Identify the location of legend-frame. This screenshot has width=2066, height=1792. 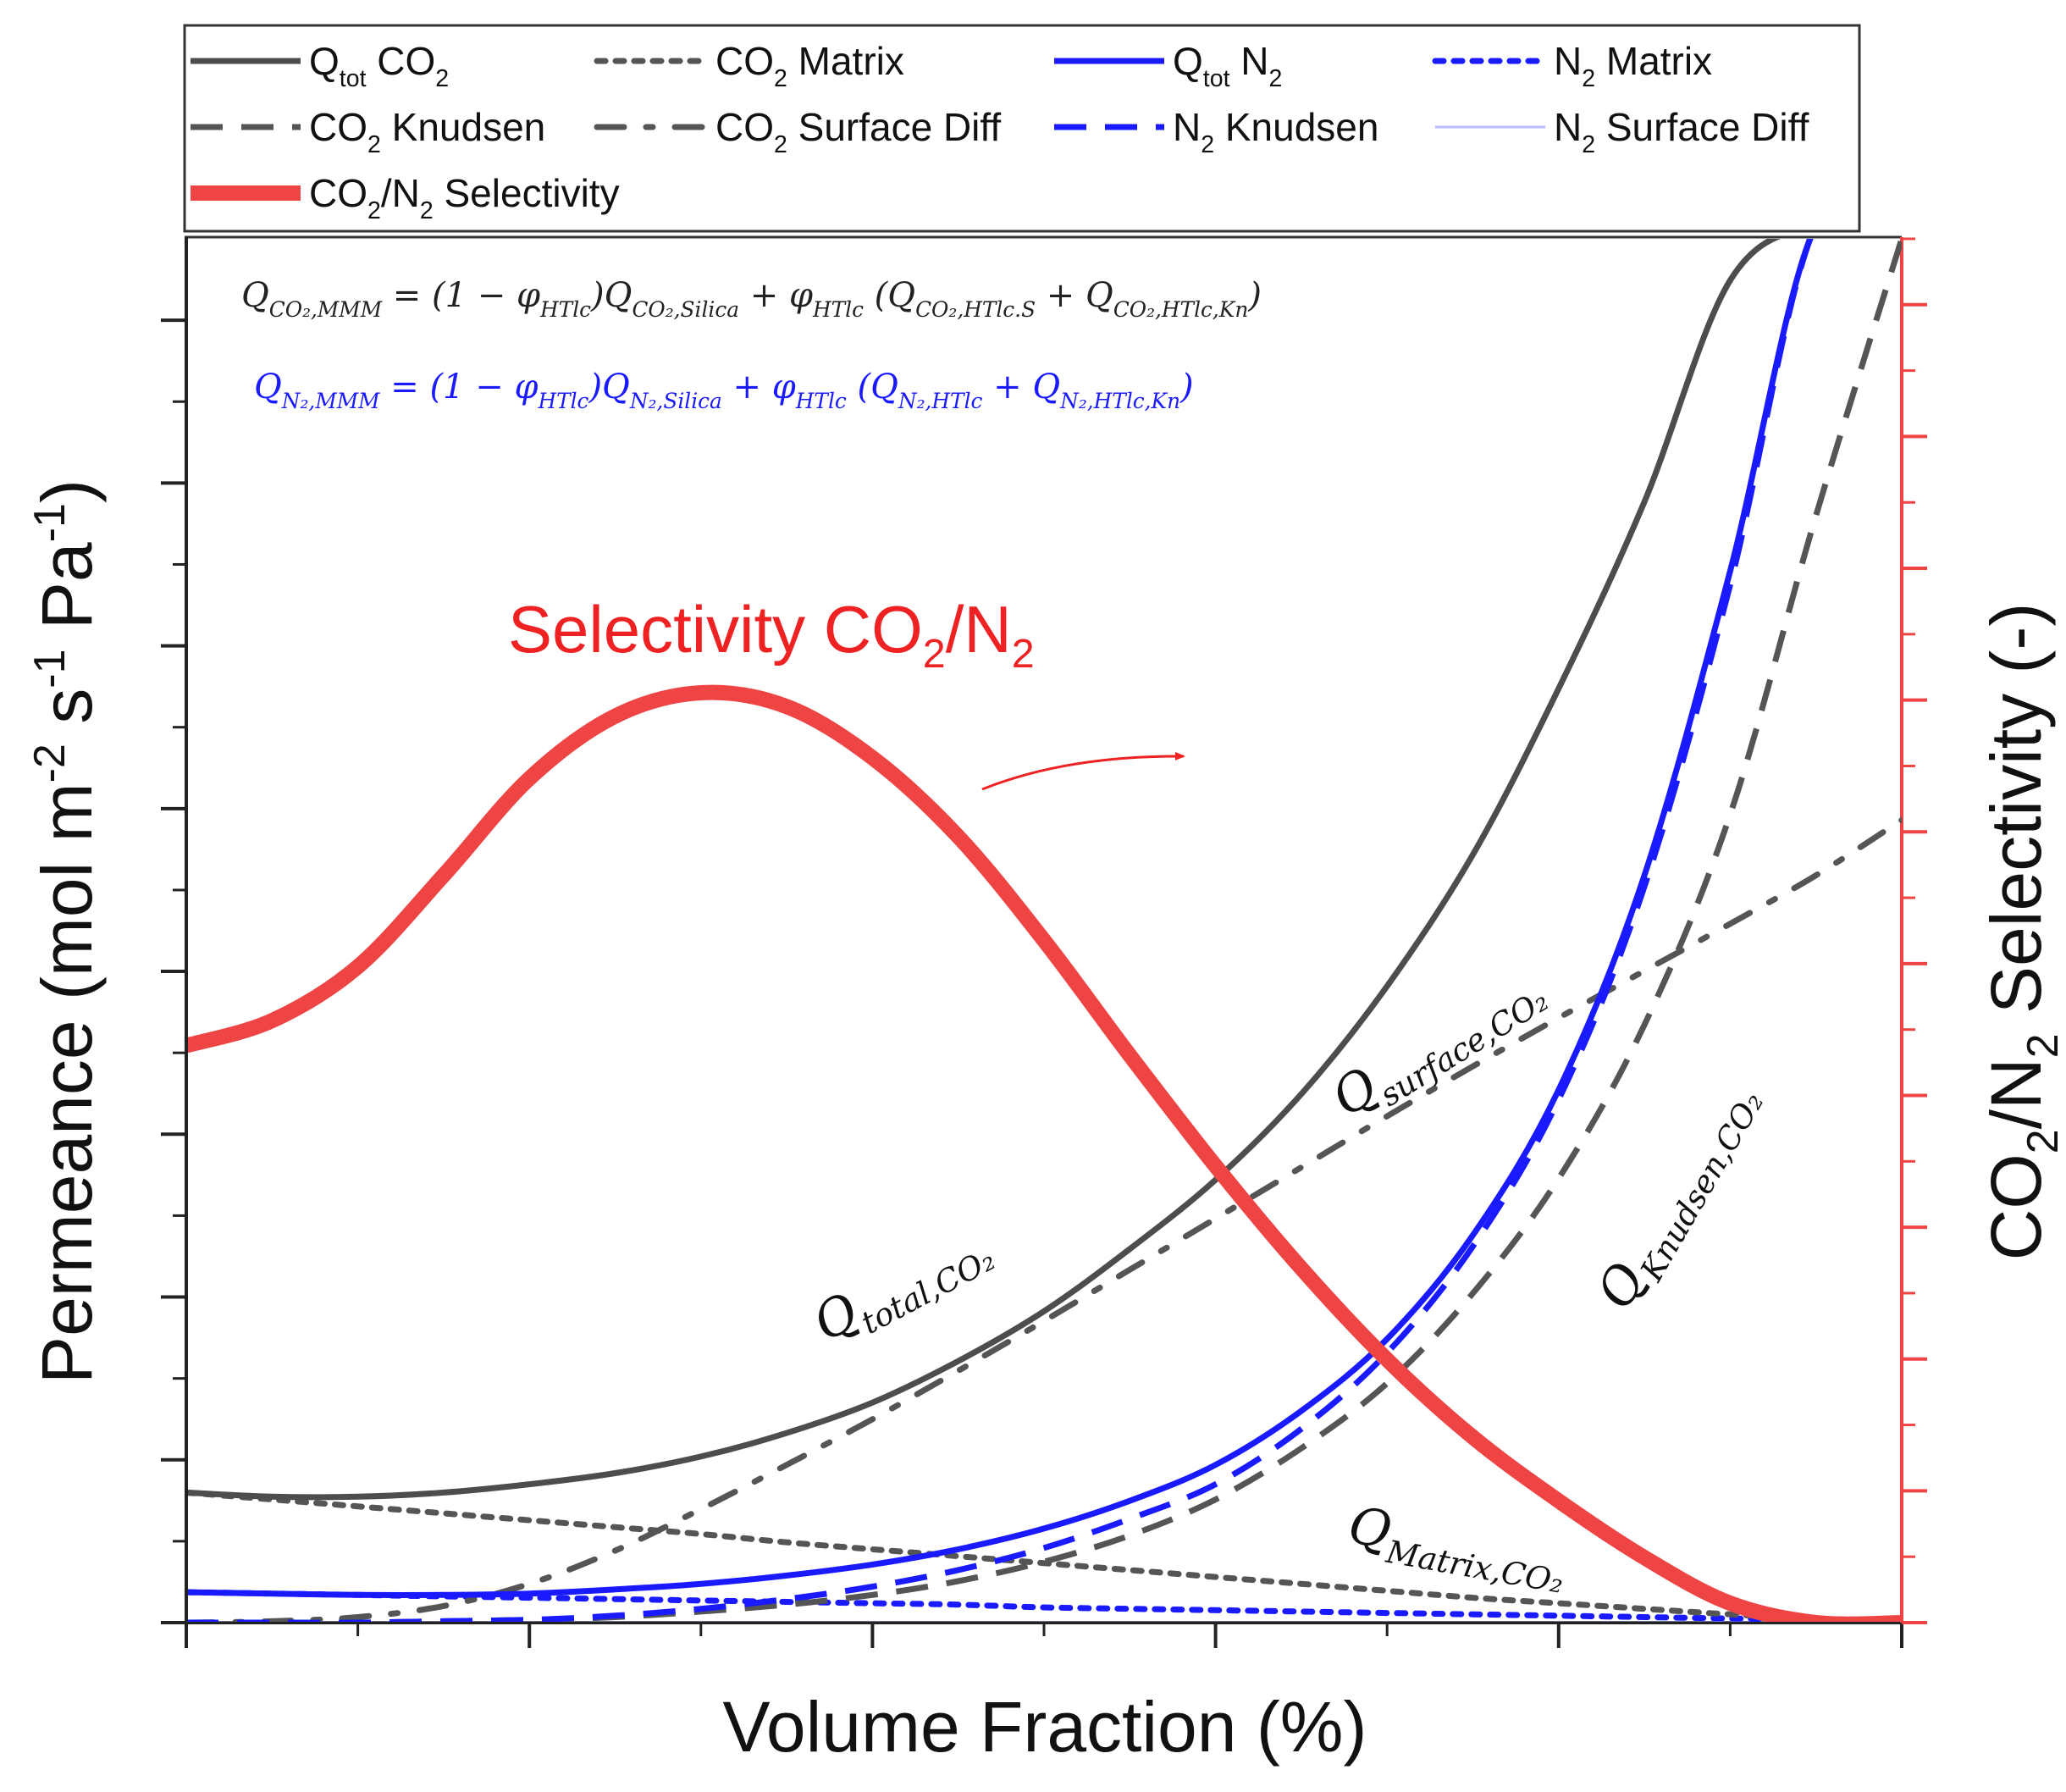
(1022, 128).